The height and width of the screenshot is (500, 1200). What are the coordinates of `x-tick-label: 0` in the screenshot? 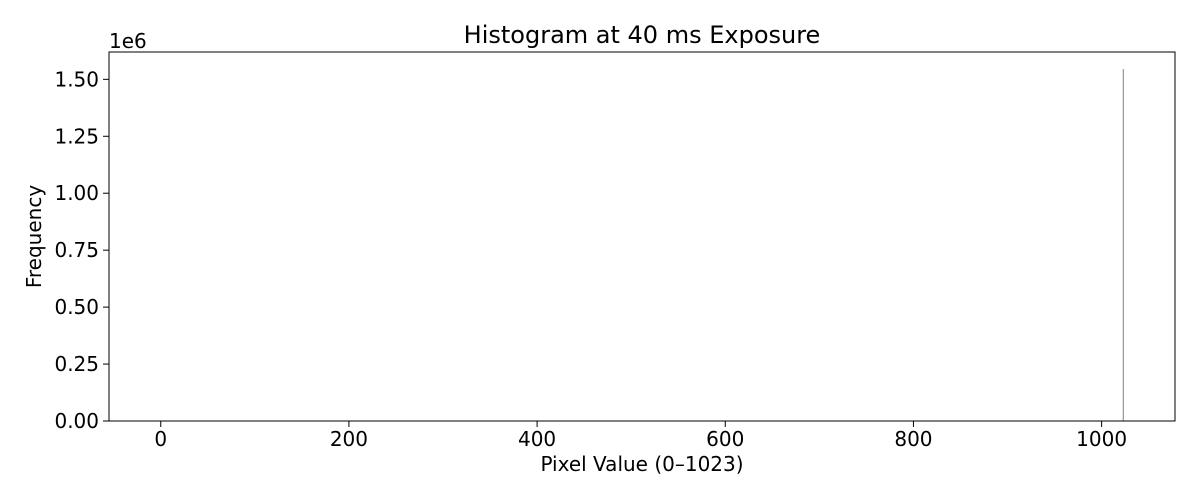 It's located at (160, 439).